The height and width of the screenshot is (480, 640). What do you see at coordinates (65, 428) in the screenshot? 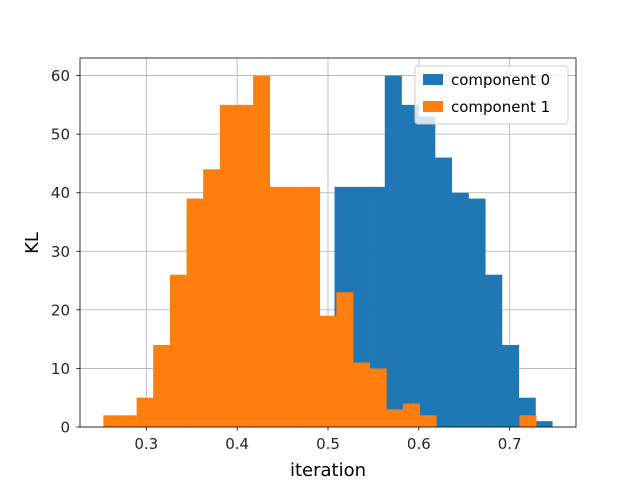
I see `y-tick-label: 0` at bounding box center [65, 428].